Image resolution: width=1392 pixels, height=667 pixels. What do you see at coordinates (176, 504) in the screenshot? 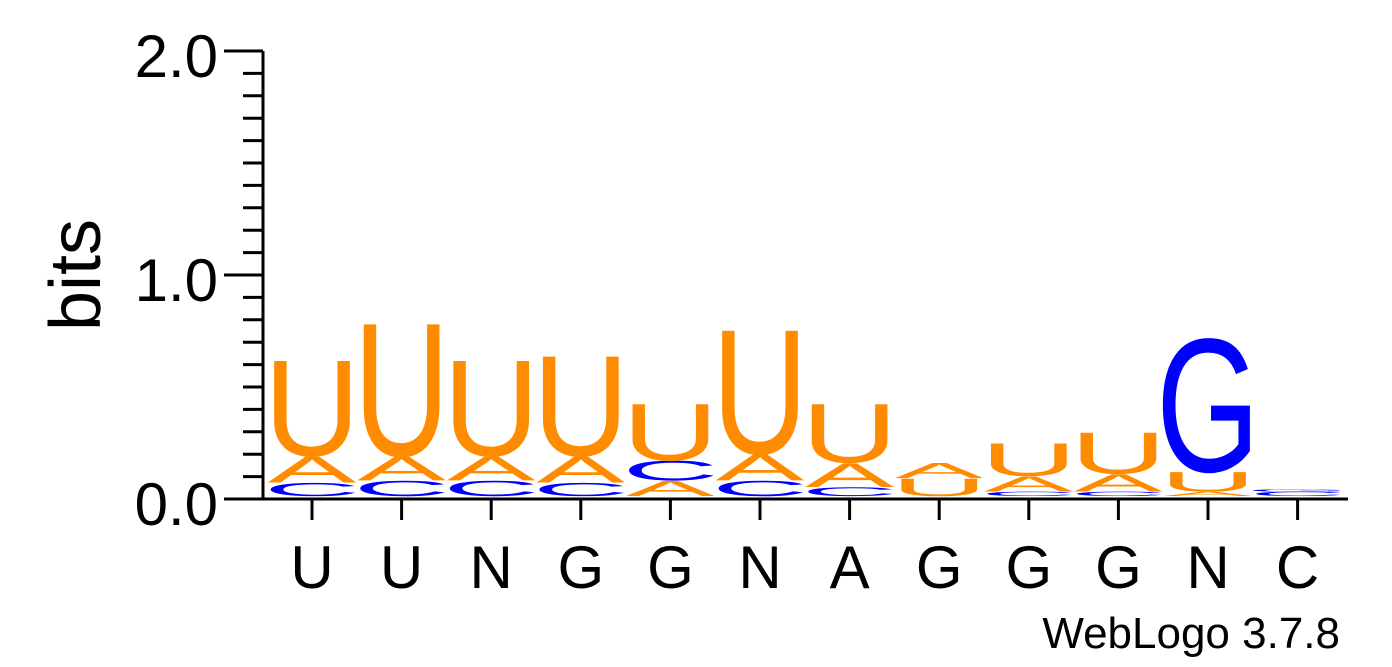
I see `y-tick-label: 0.0` at bounding box center [176, 504].